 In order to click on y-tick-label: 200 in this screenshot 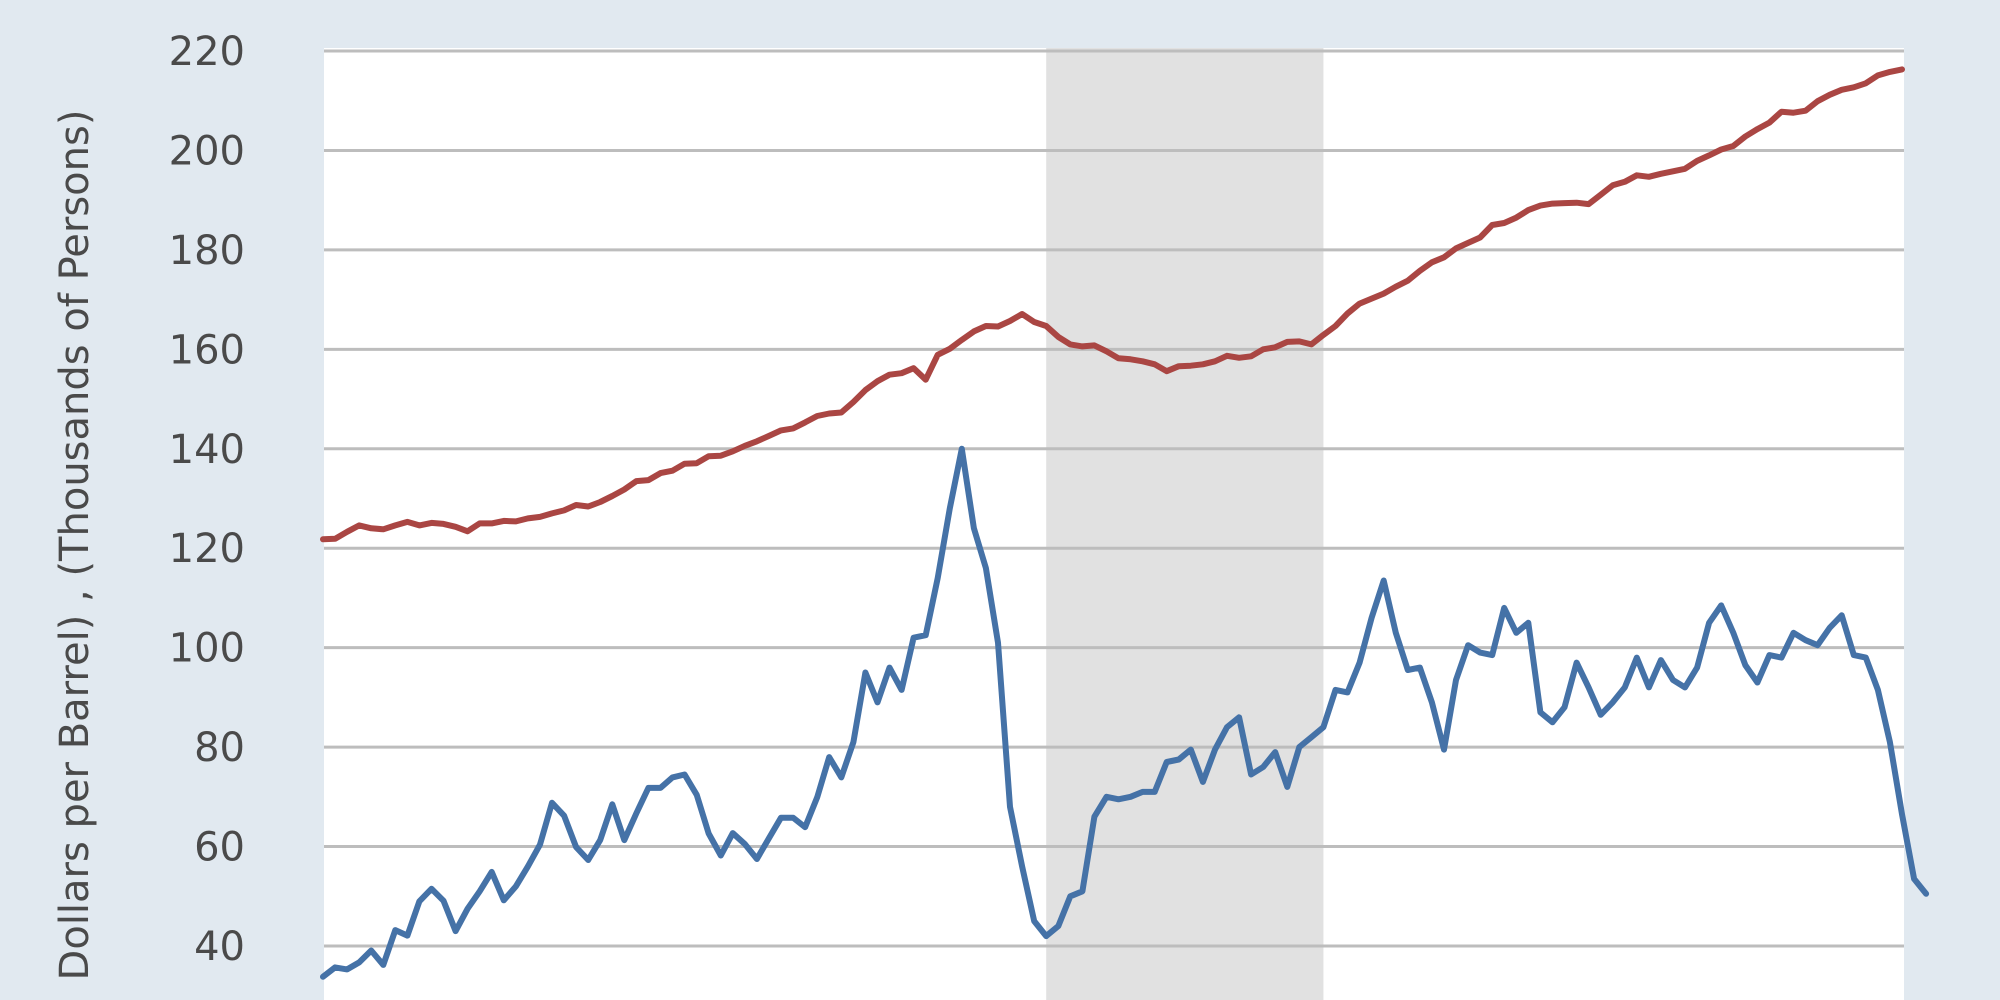, I will do `click(207, 151)`.